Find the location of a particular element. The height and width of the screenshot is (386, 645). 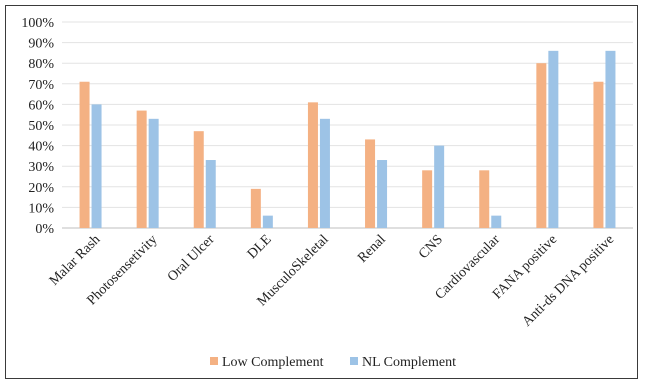

y-tick-label: 50% is located at coordinates (41, 126).